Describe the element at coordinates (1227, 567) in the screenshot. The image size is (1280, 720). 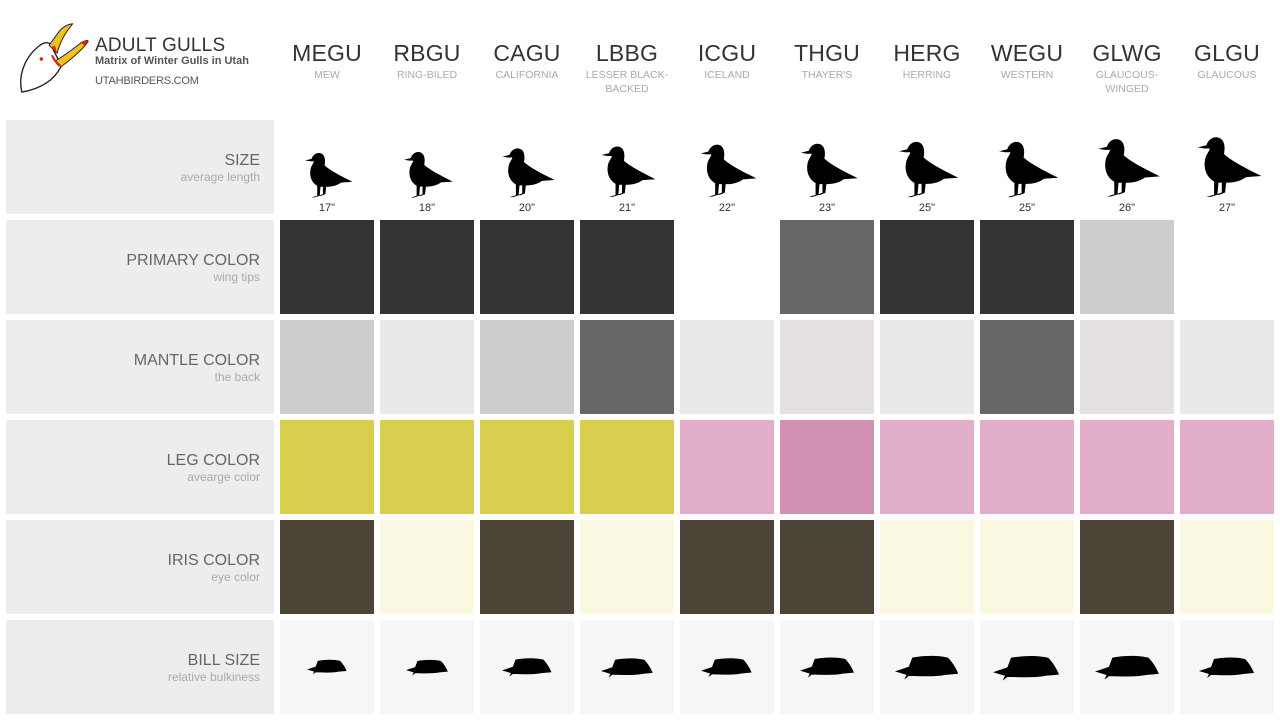
I see `iris-color-swatch-glgu` at that location.